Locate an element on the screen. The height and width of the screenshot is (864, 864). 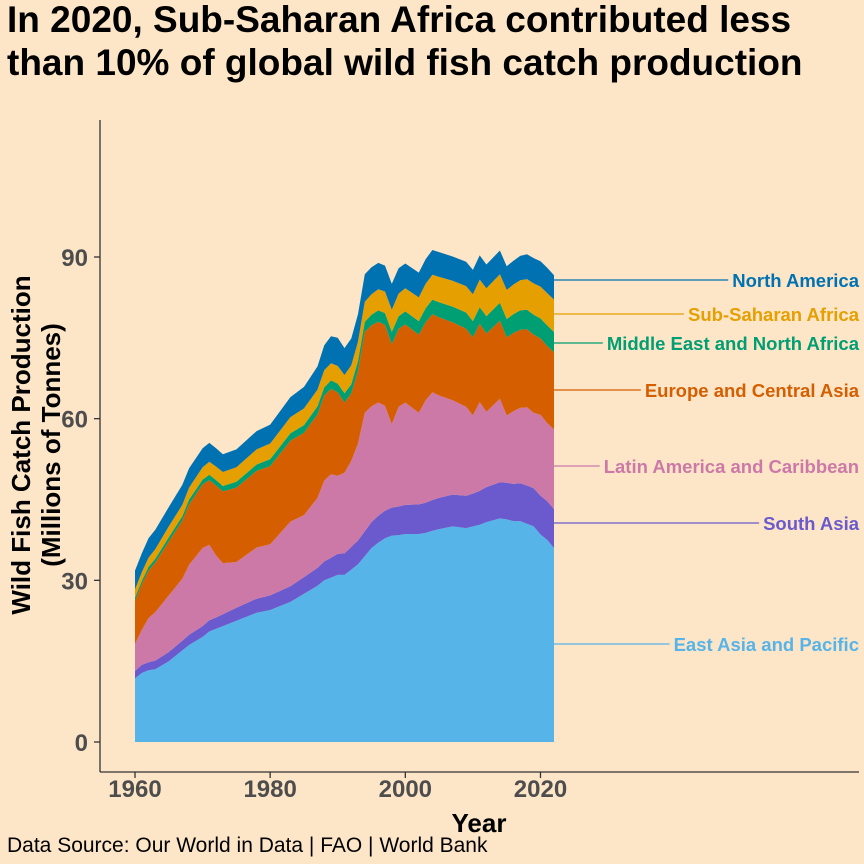
label-latin-america-and-caribbean: Latin America and Caribbean is located at coordinates (731, 466).